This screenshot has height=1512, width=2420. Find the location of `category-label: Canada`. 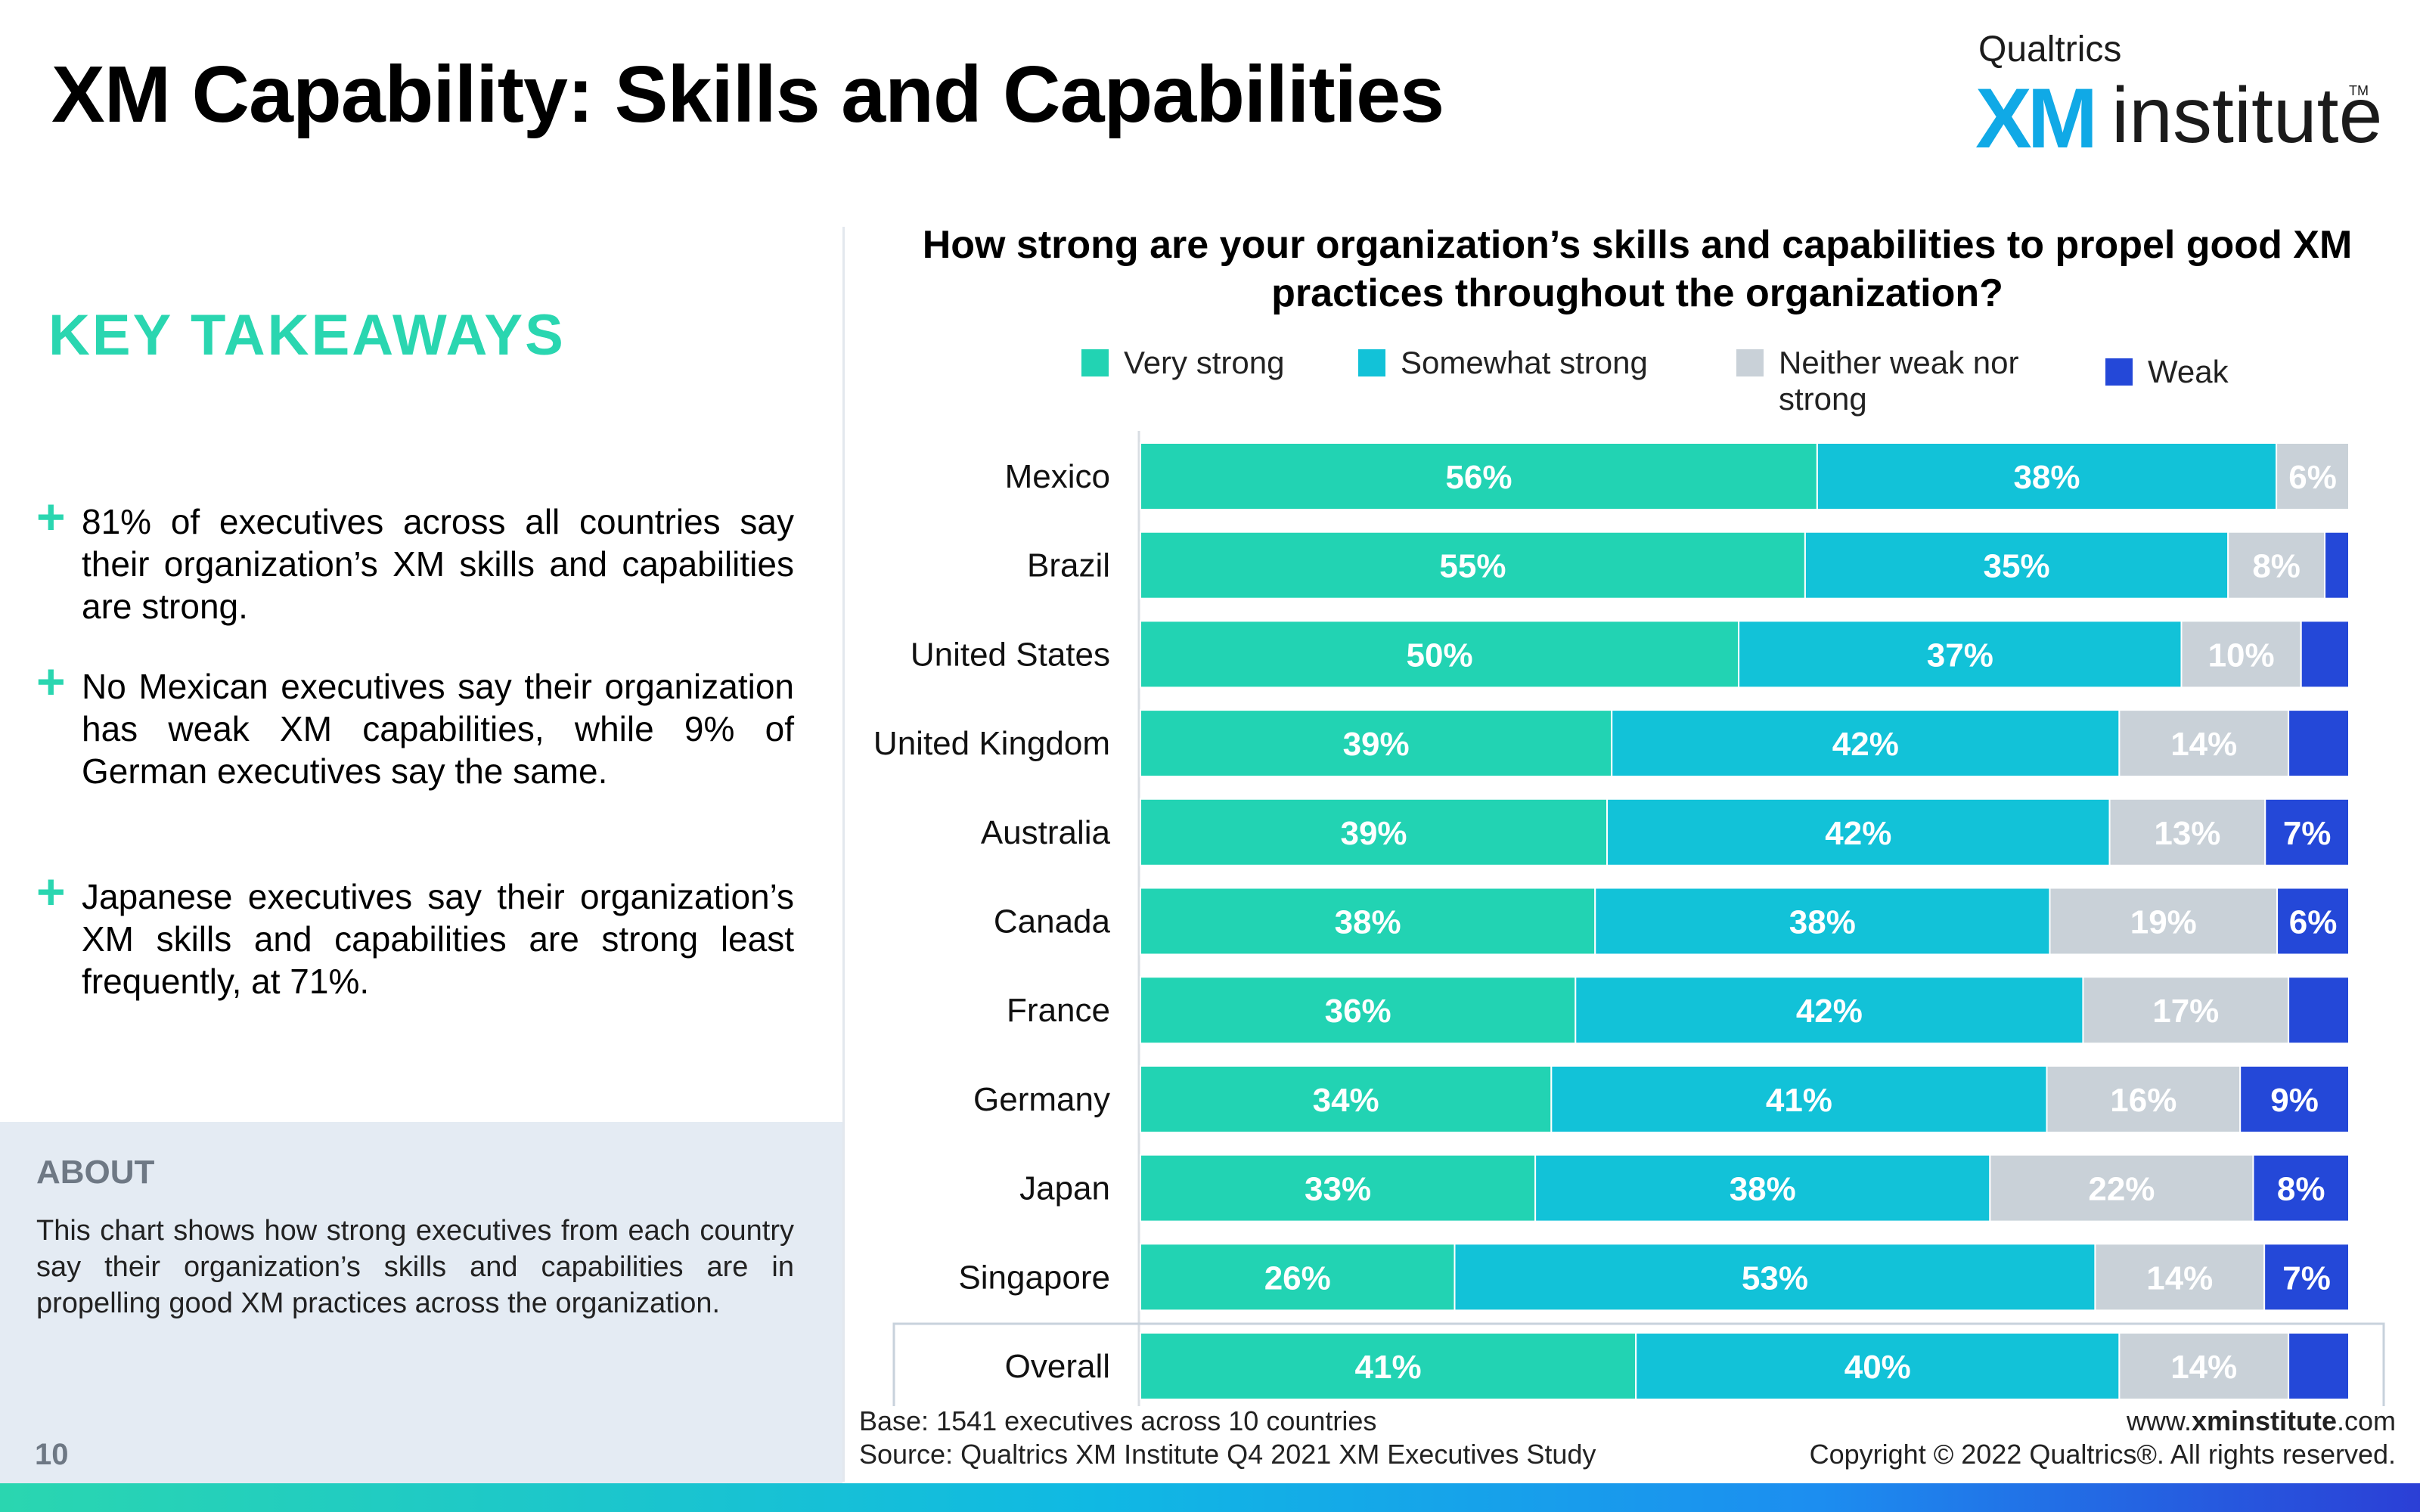

category-label: Canada is located at coordinates (1052, 922).